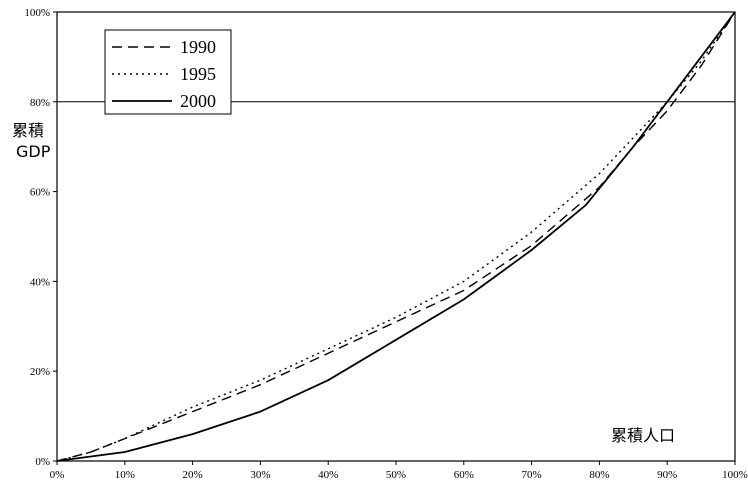 The image size is (748, 490). I want to click on legend: 1990 1995 2000, so click(168, 72).